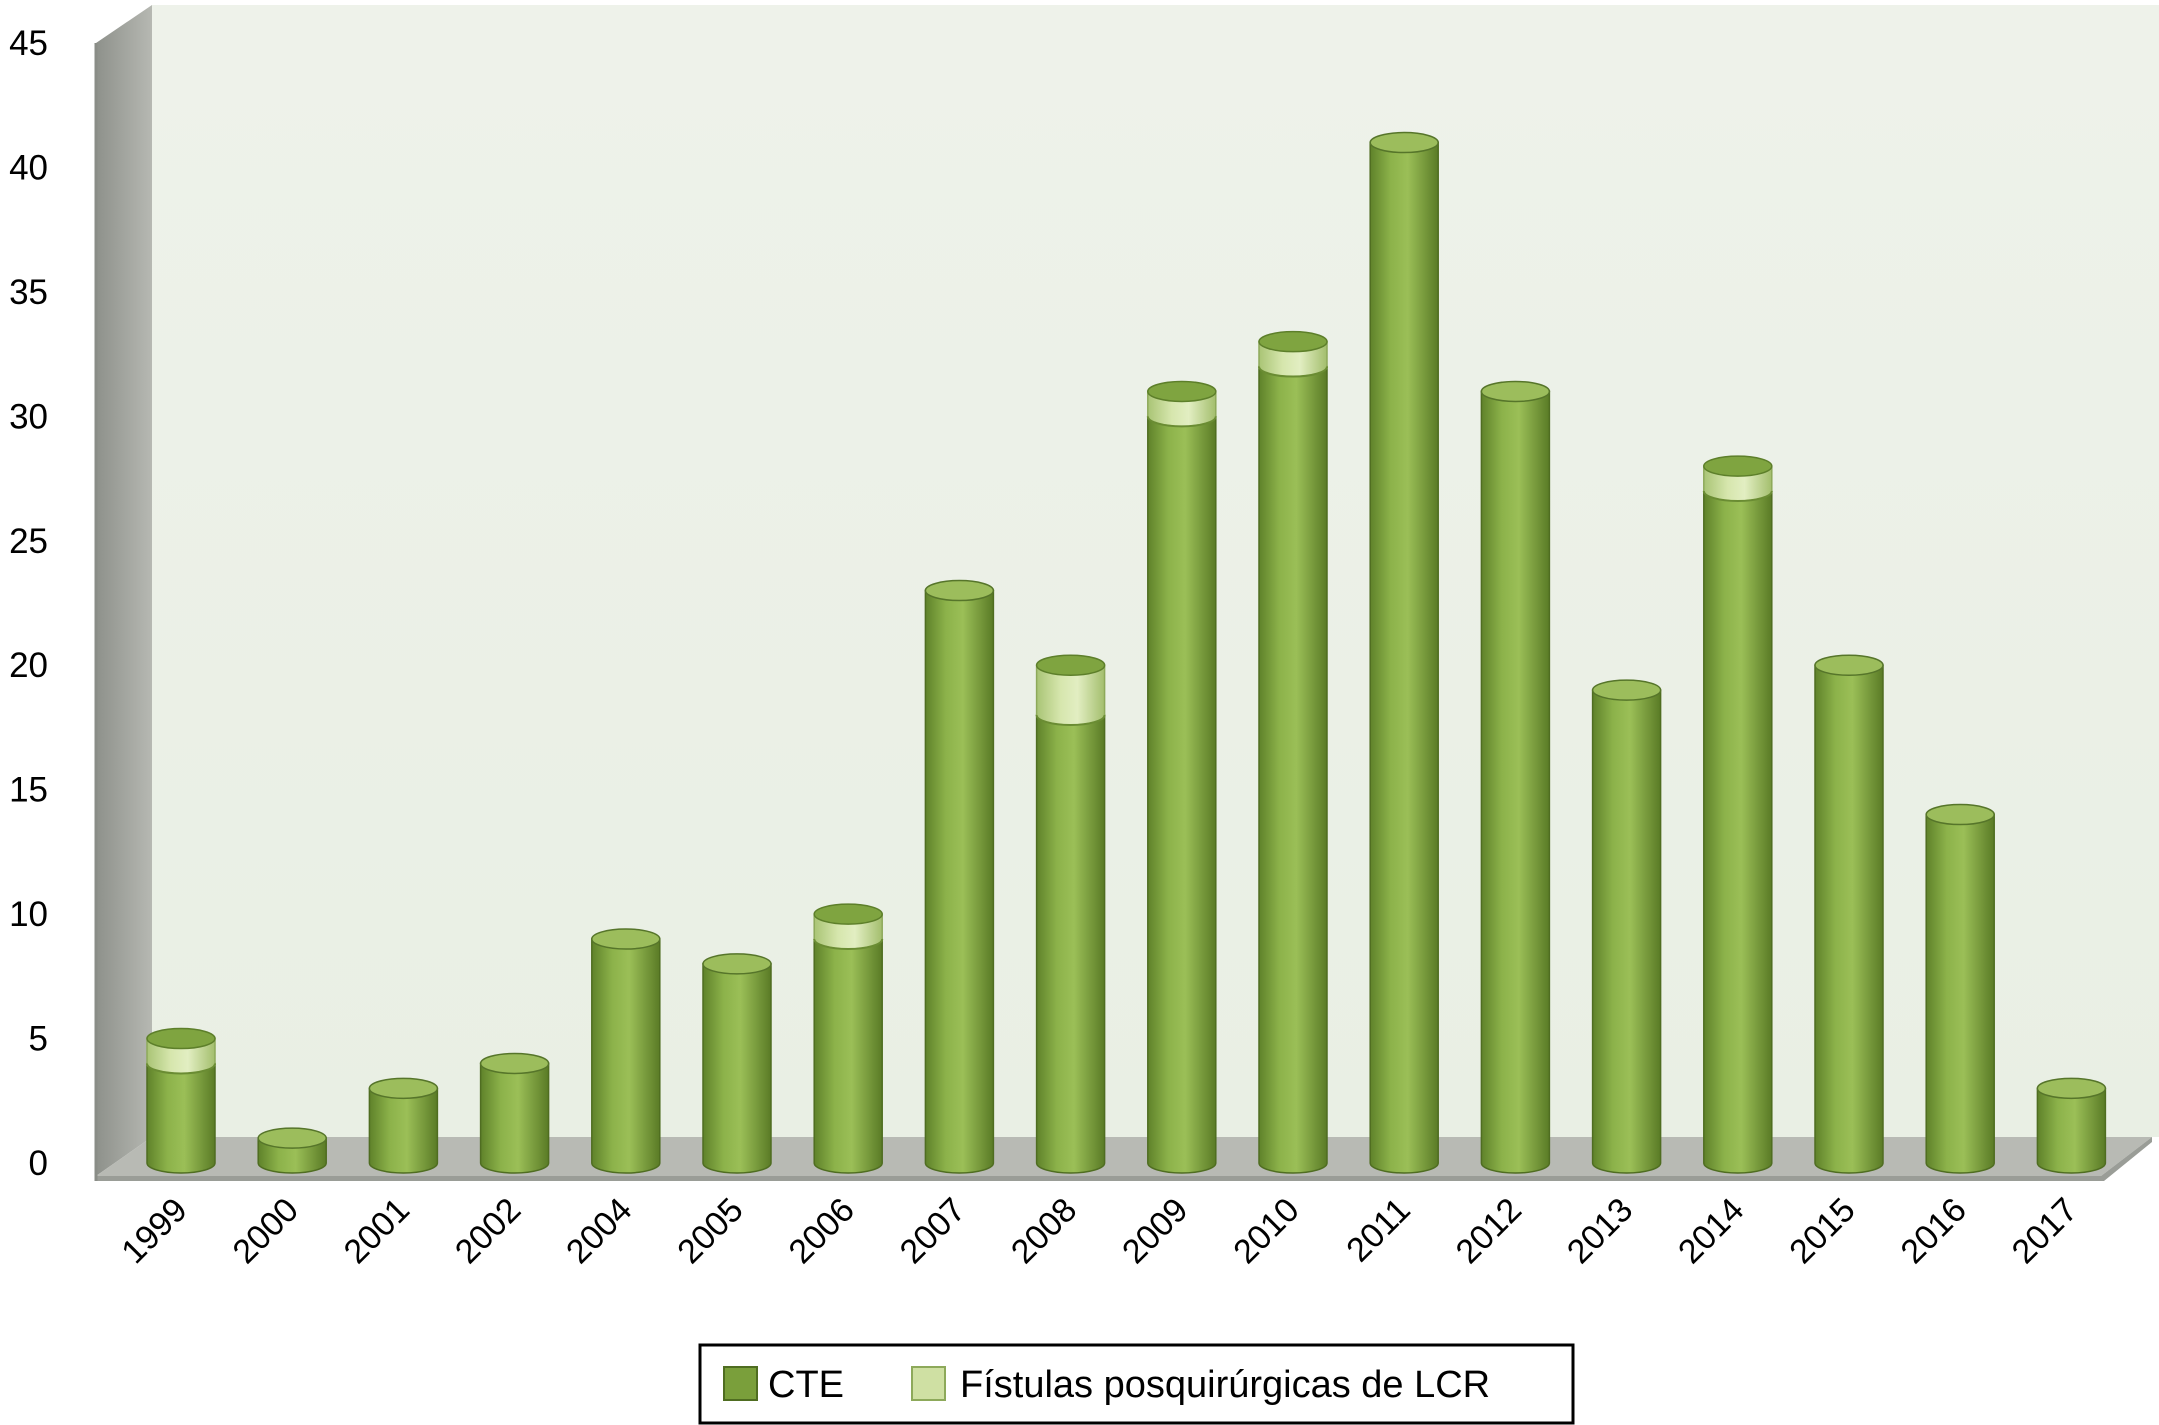  I want to click on x-tick-label: 2001, so click(377, 1231).